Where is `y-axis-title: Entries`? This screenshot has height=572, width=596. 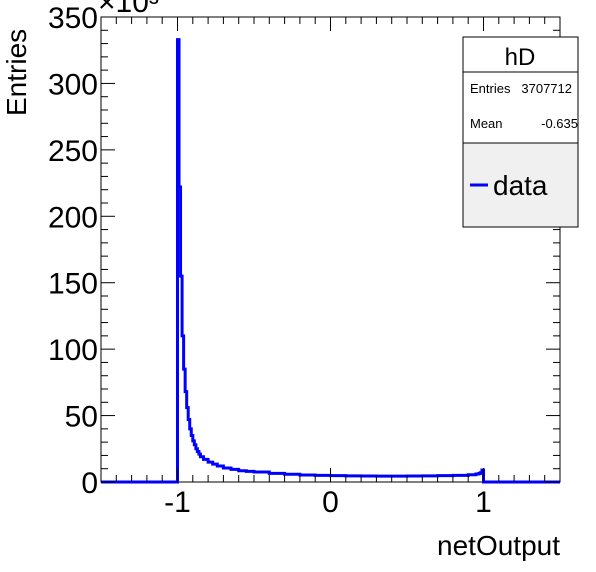
y-axis-title: Entries is located at coordinates (16, 72).